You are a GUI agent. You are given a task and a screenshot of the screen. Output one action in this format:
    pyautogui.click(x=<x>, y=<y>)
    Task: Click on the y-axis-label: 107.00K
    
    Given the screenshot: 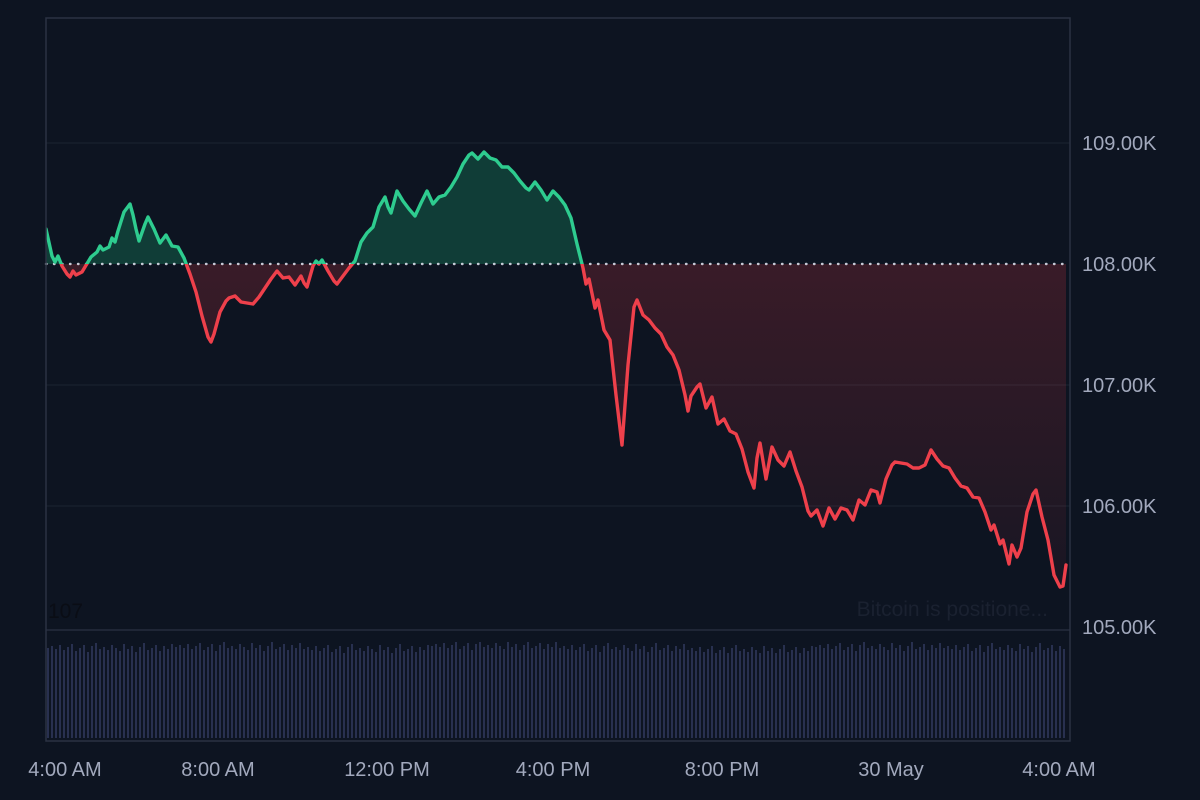 What is the action you would take?
    pyautogui.click(x=1119, y=386)
    